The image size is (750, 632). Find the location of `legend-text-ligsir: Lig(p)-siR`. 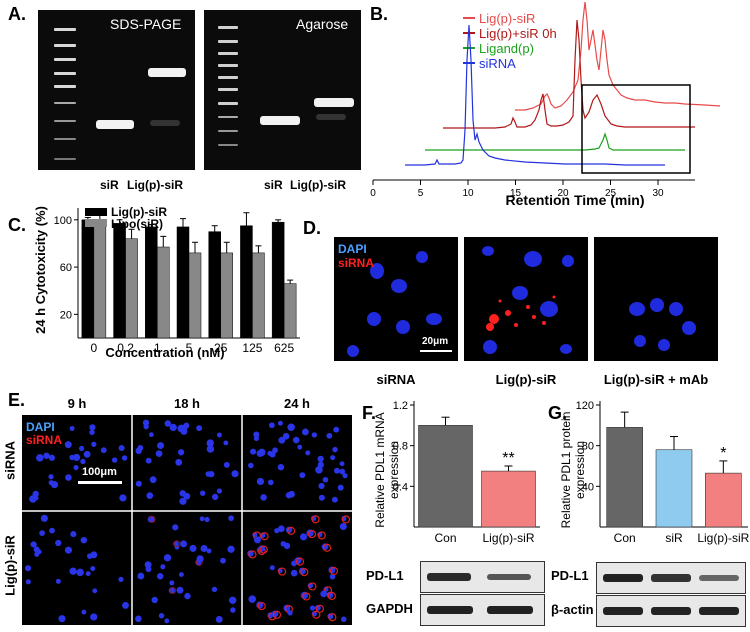

legend-text-ligsir: Lig(p)-siR is located at coordinates (507, 18).